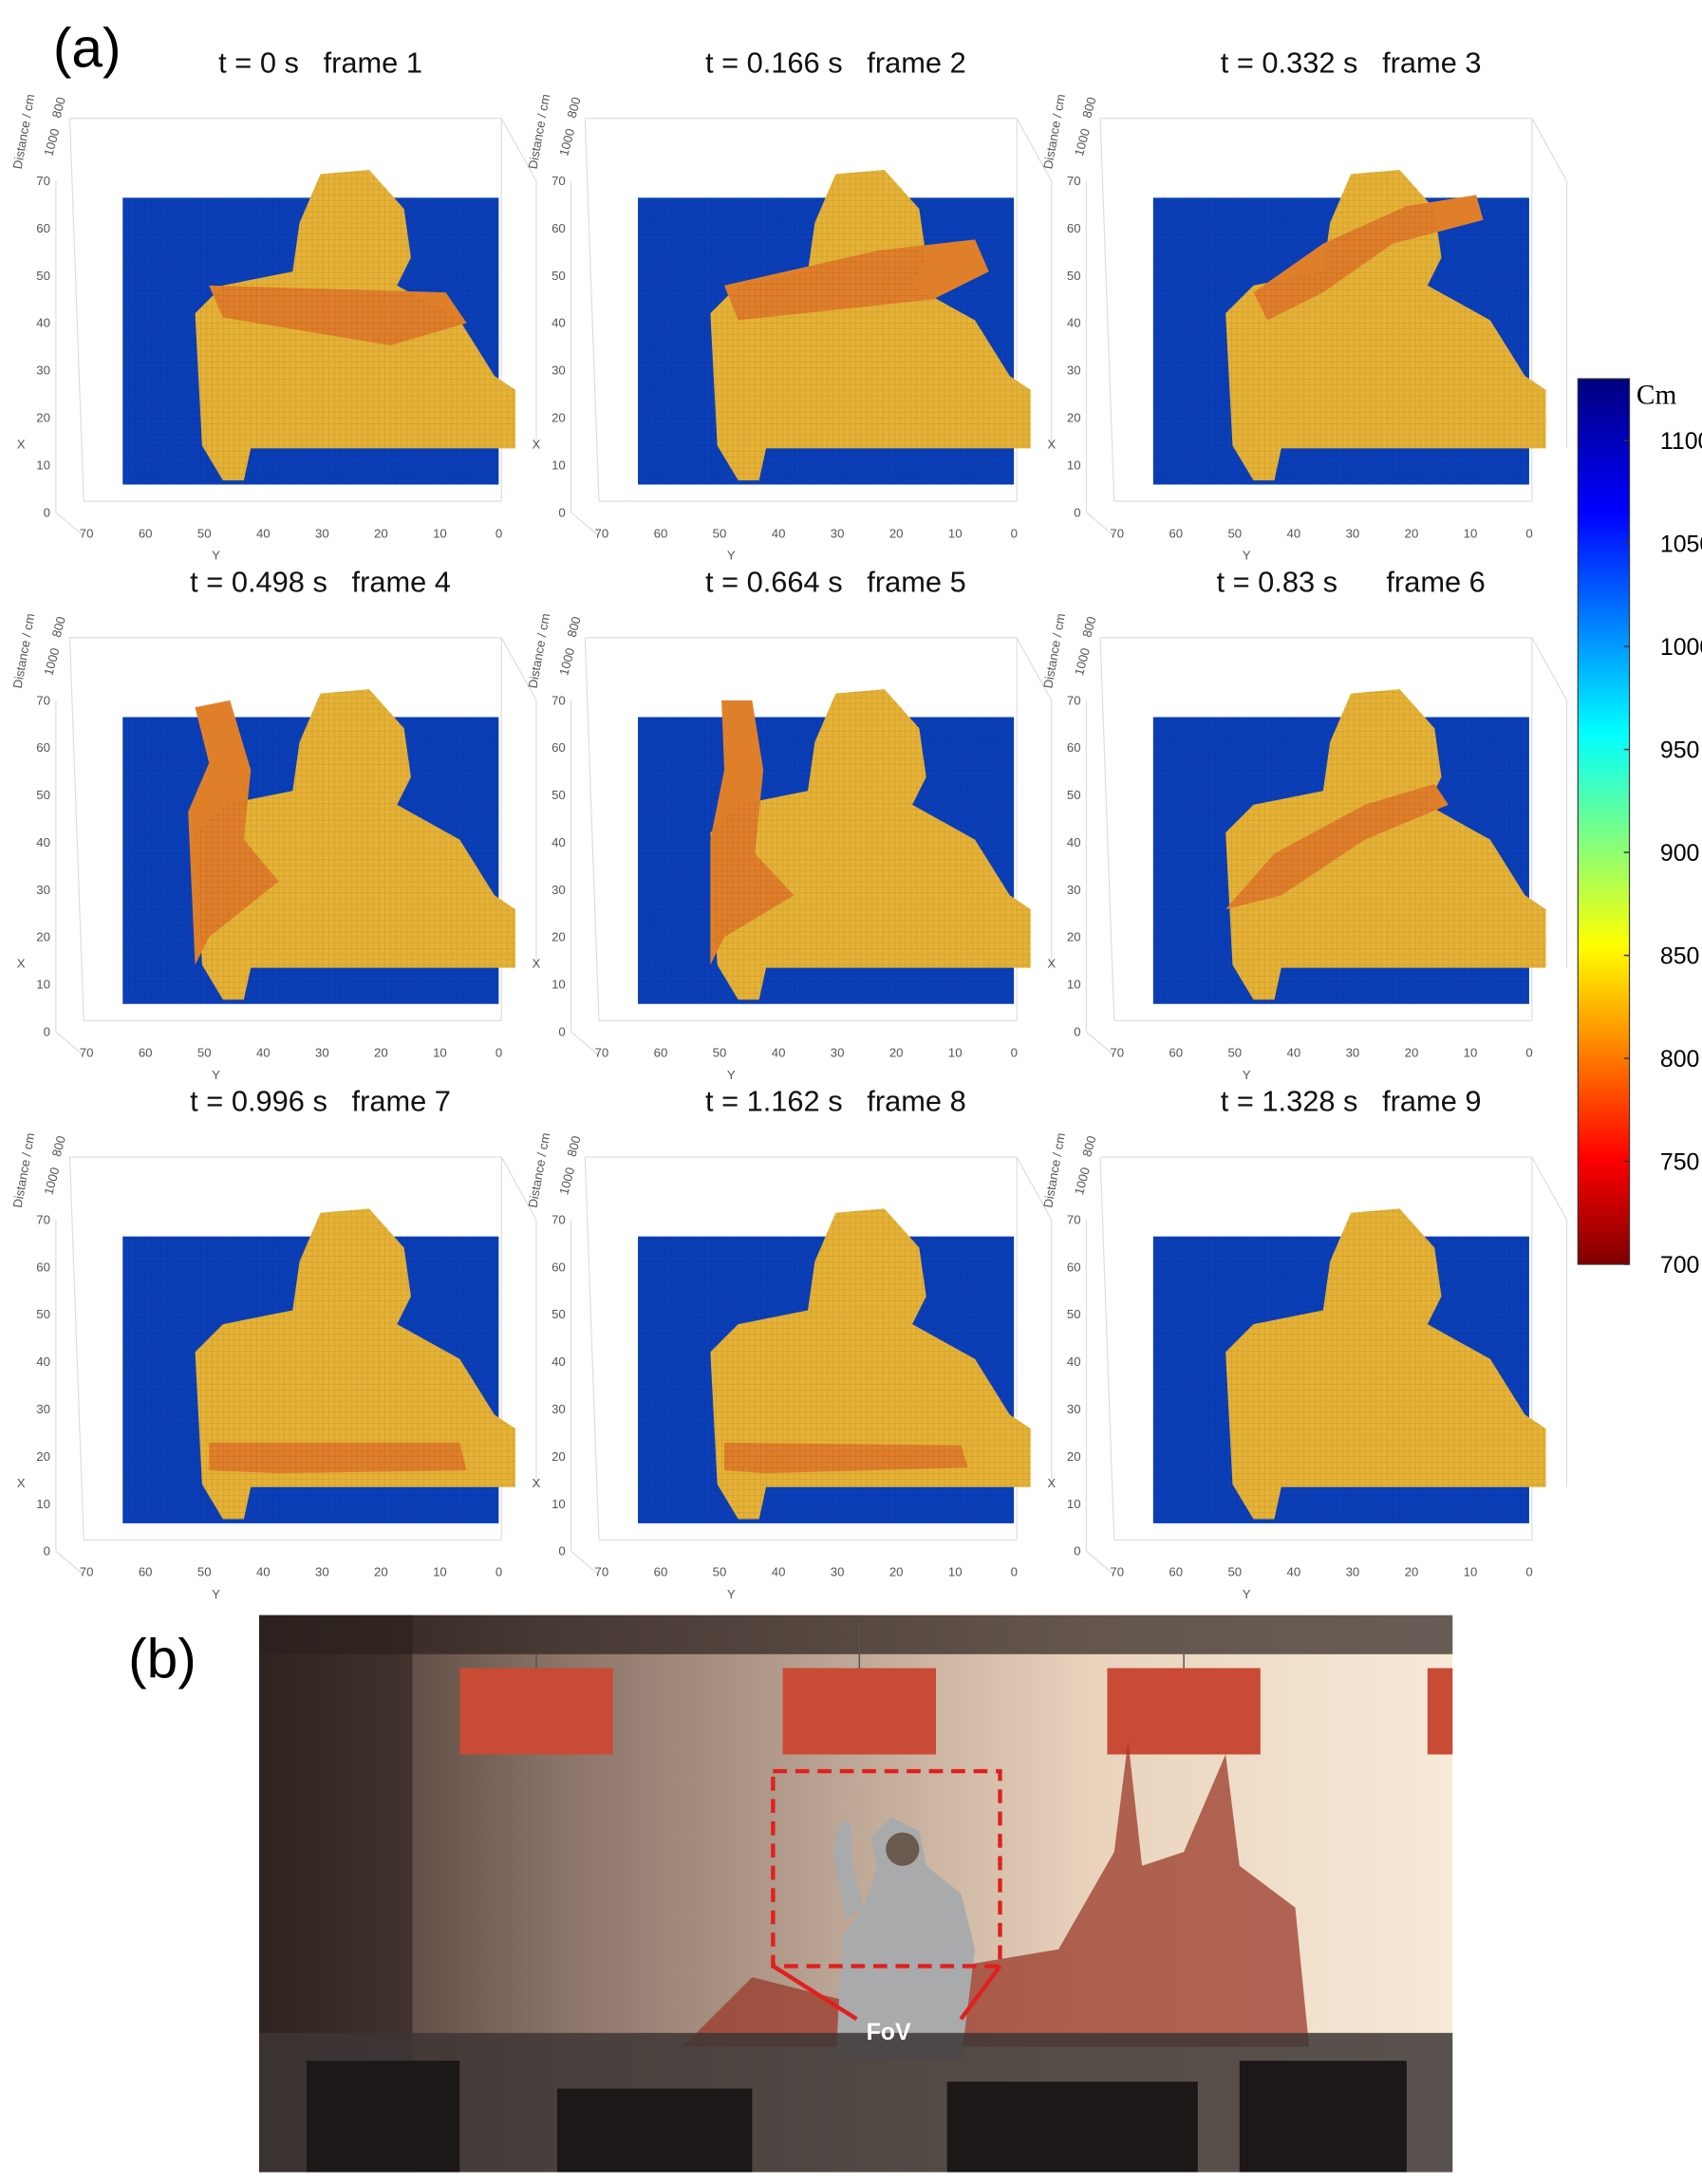 This screenshot has width=1702, height=2184. Describe the element at coordinates (1680, 1265) in the screenshot. I see `colorbar-tick-label: 700` at that location.